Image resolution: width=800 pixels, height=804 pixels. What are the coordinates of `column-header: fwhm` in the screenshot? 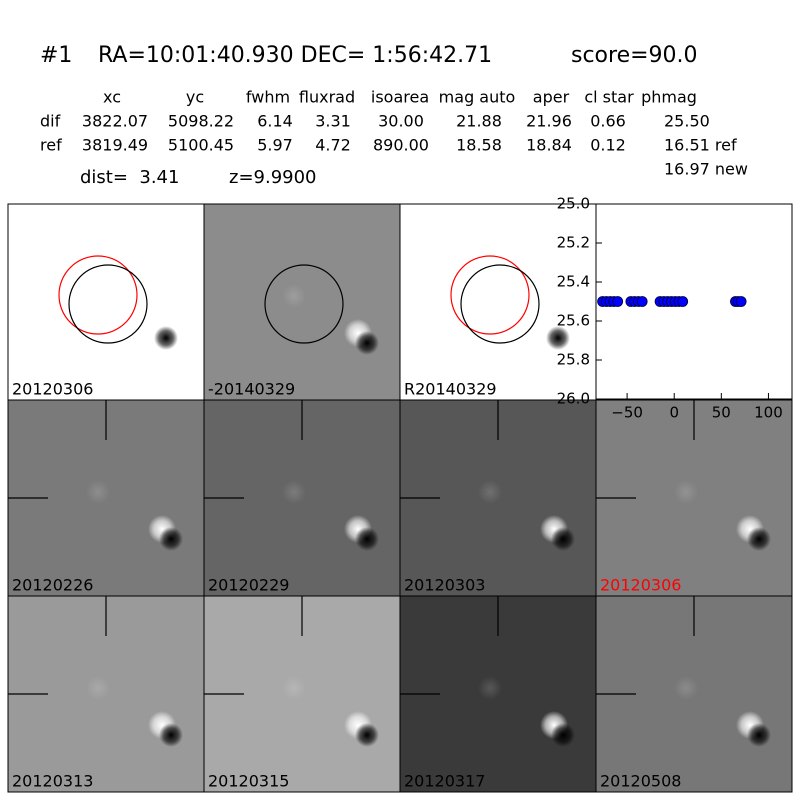 It's located at (268, 97).